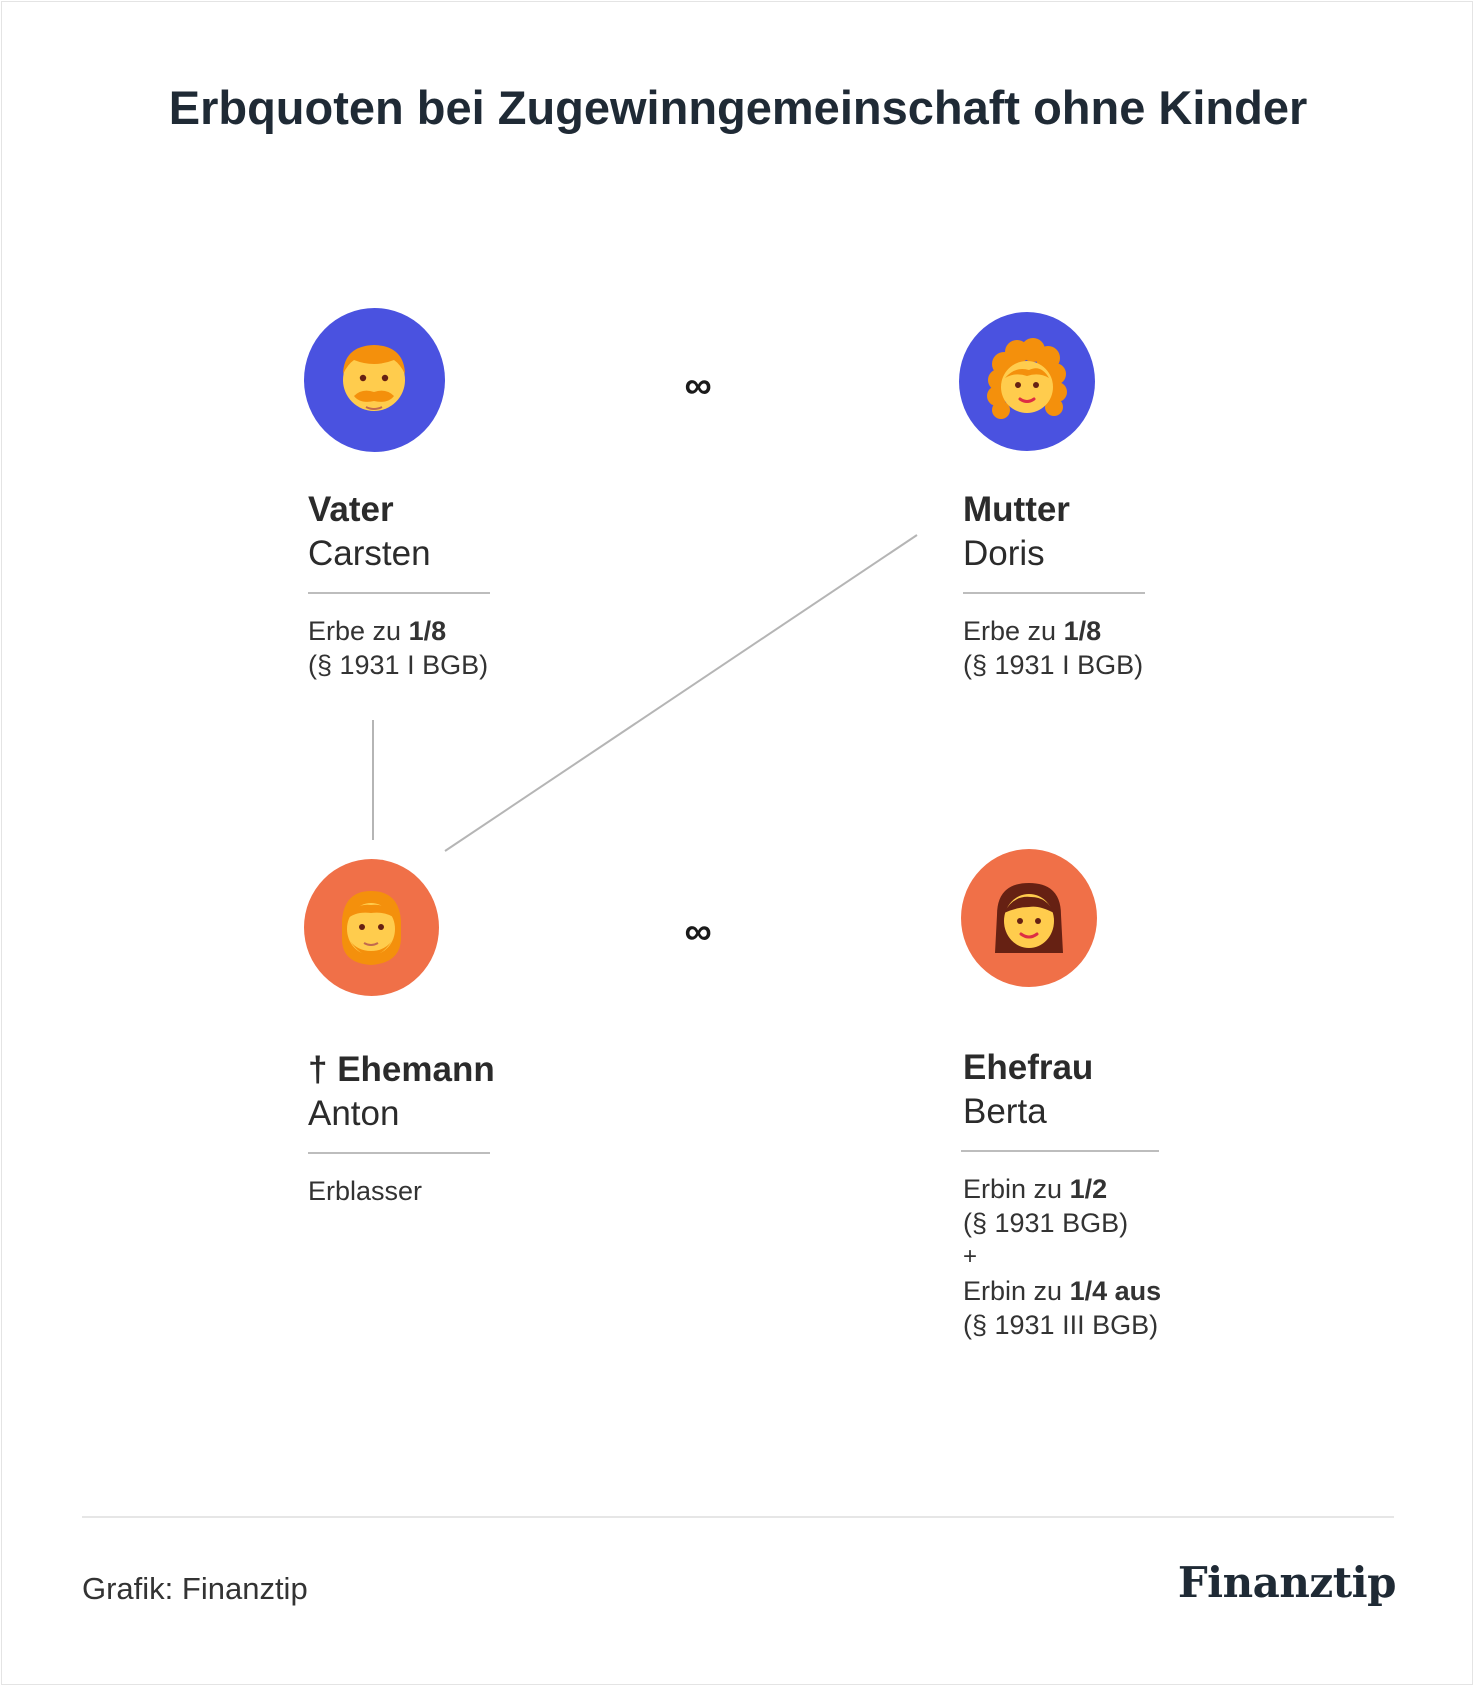 The image size is (1476, 1688). Describe the element at coordinates (401, 1128) in the screenshot. I see `person-husband: † Ehemann Anton Erblasser` at that location.